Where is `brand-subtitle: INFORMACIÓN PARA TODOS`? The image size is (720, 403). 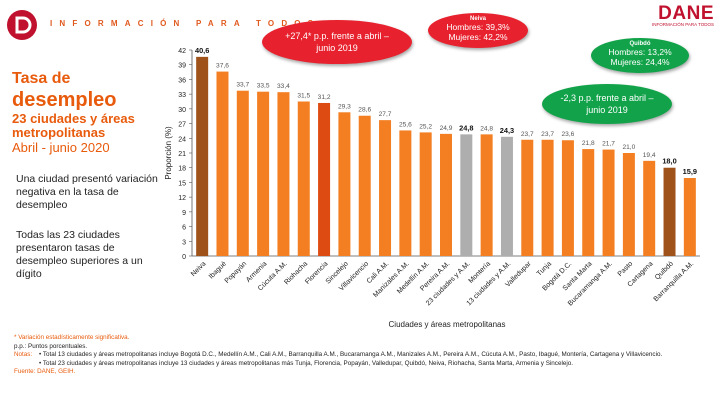 brand-subtitle: INFORMACIÓN PARA TODOS is located at coordinates (682, 24).